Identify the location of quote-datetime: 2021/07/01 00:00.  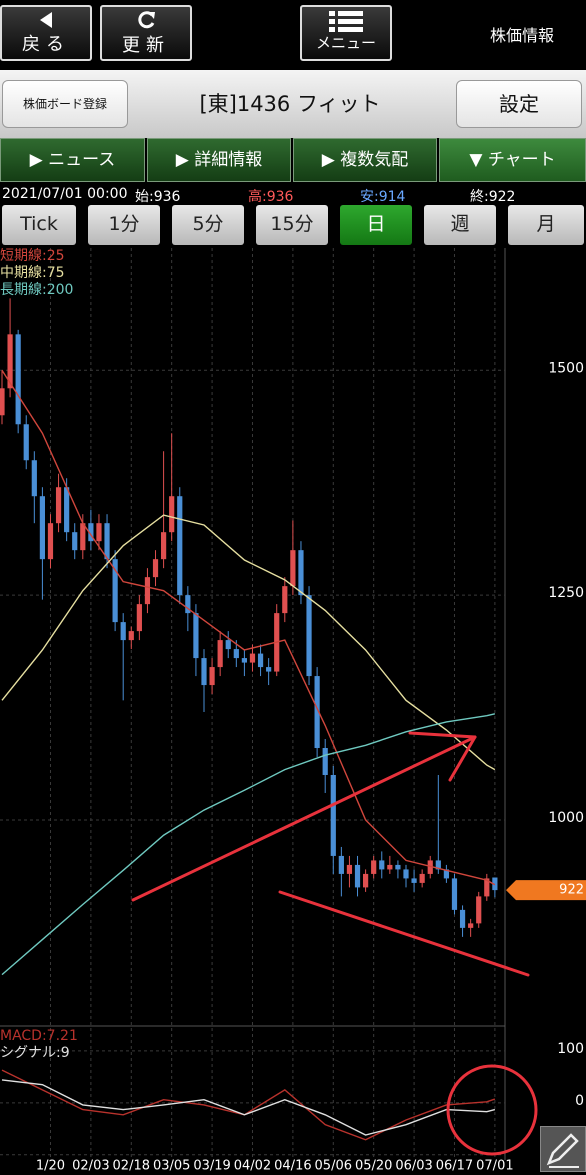
(65, 194).